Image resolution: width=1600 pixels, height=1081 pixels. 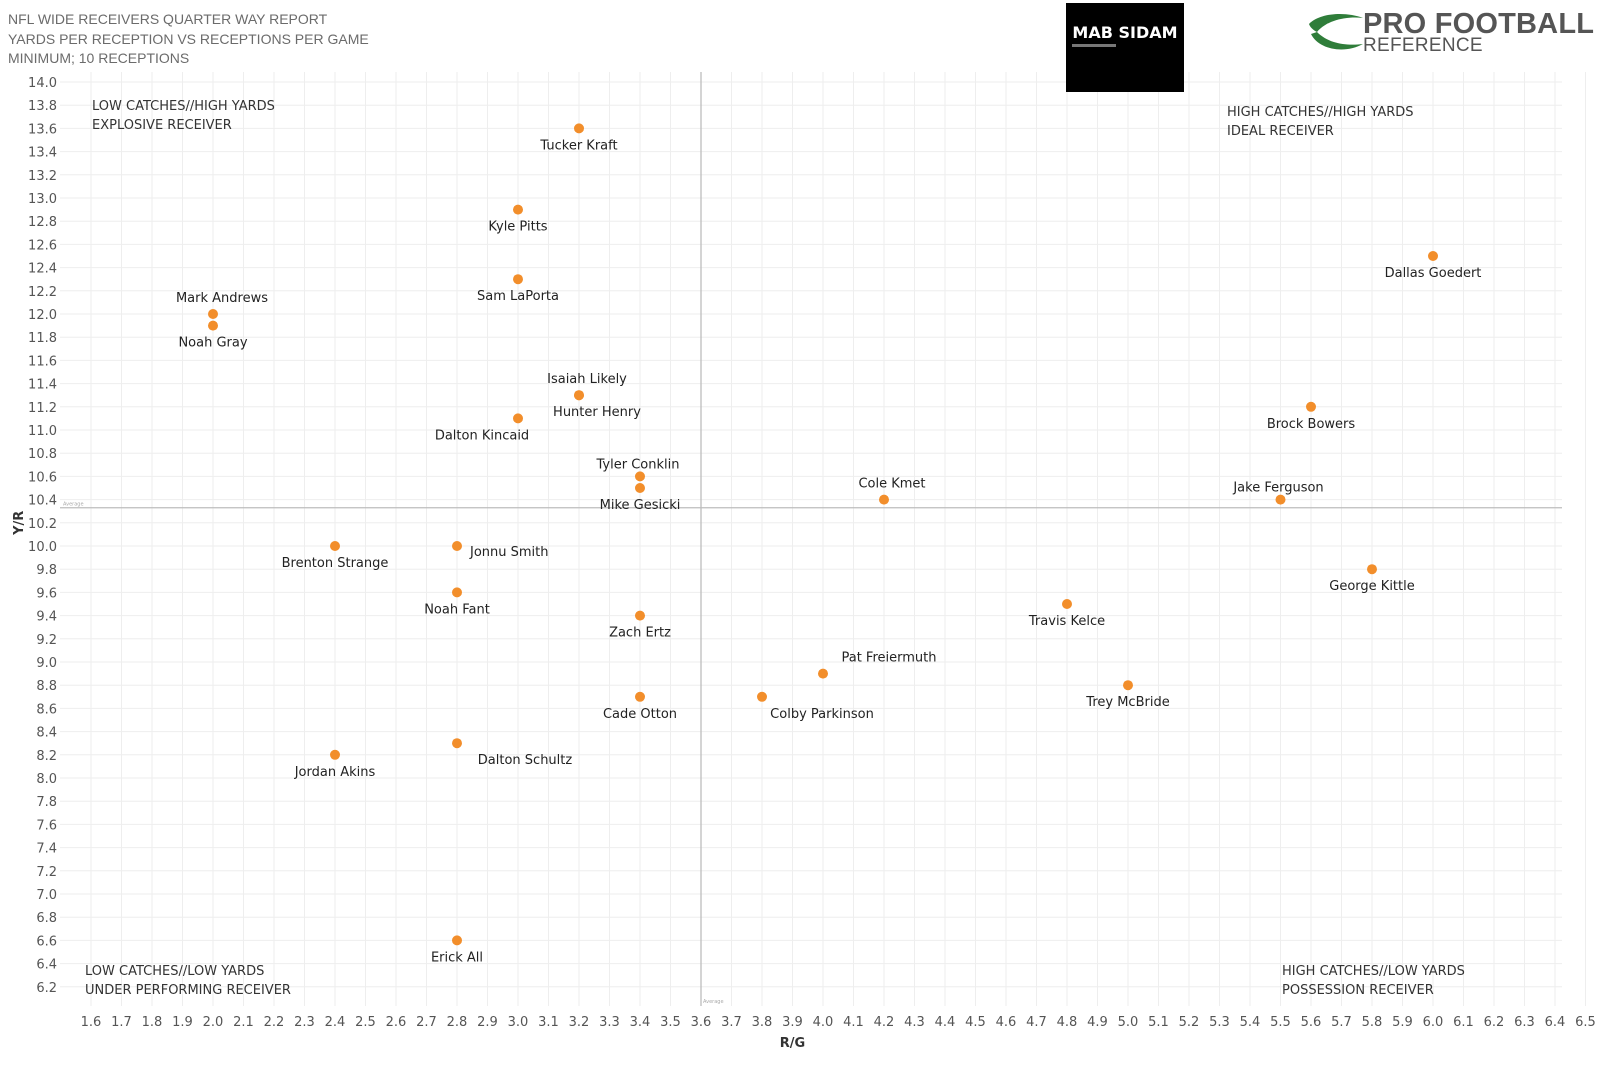 What do you see at coordinates (1585, 1022) in the screenshot?
I see `x-tick-label: 6.5` at bounding box center [1585, 1022].